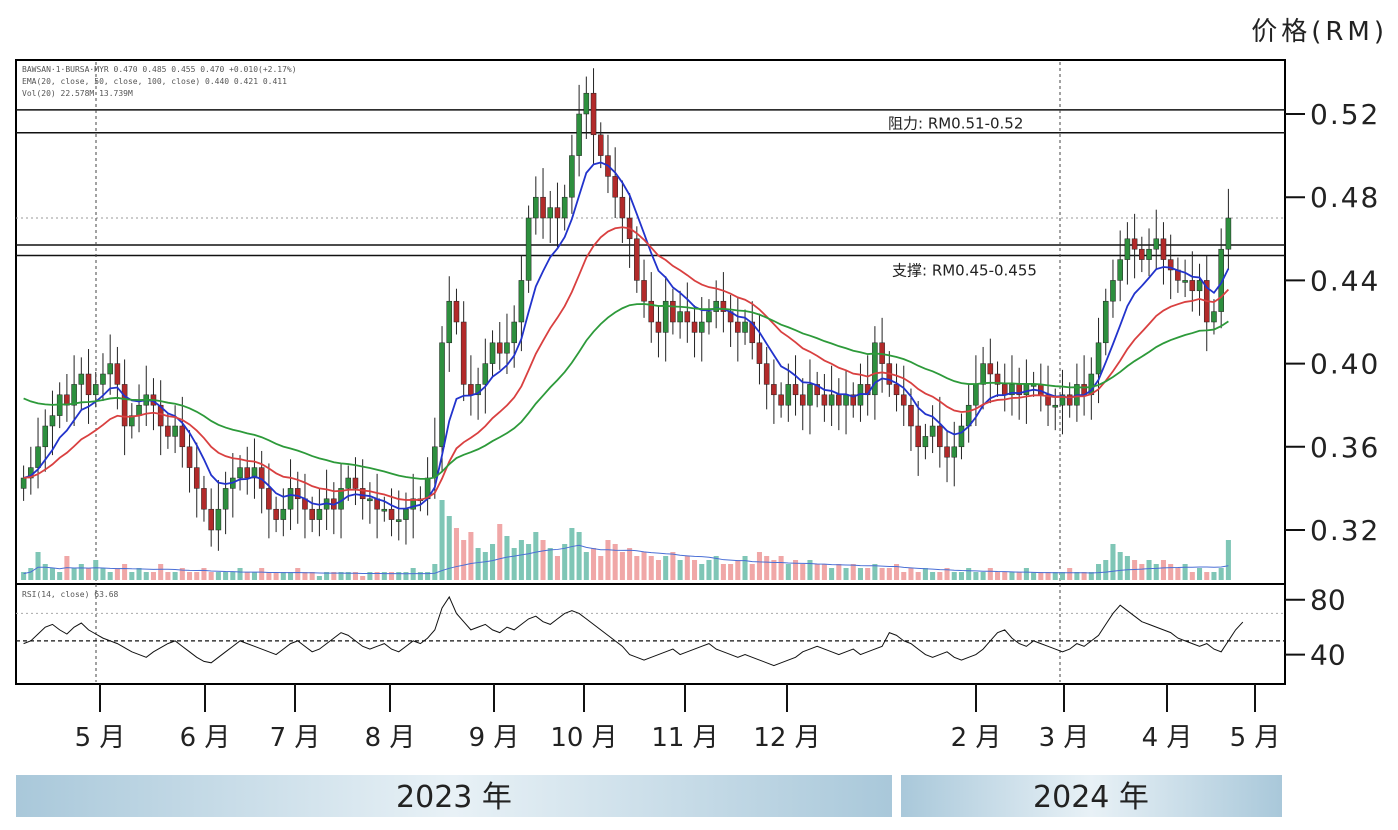 The image size is (1398, 830). I want to click on month-label: 4 月, so click(1167, 738).